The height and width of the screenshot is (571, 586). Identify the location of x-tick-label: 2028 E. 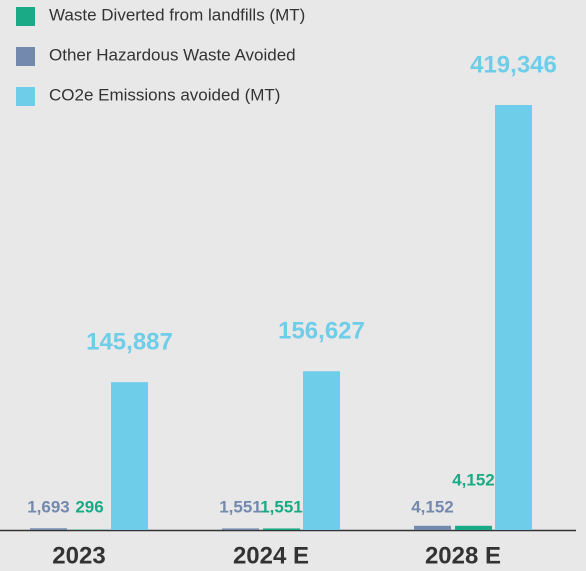
(463, 555).